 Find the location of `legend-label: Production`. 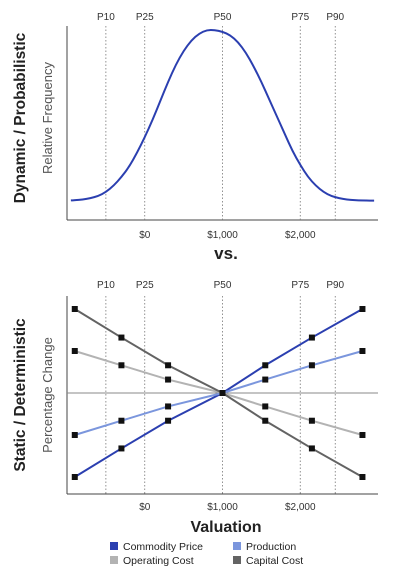

legend-label: Production is located at coordinates (271, 547).